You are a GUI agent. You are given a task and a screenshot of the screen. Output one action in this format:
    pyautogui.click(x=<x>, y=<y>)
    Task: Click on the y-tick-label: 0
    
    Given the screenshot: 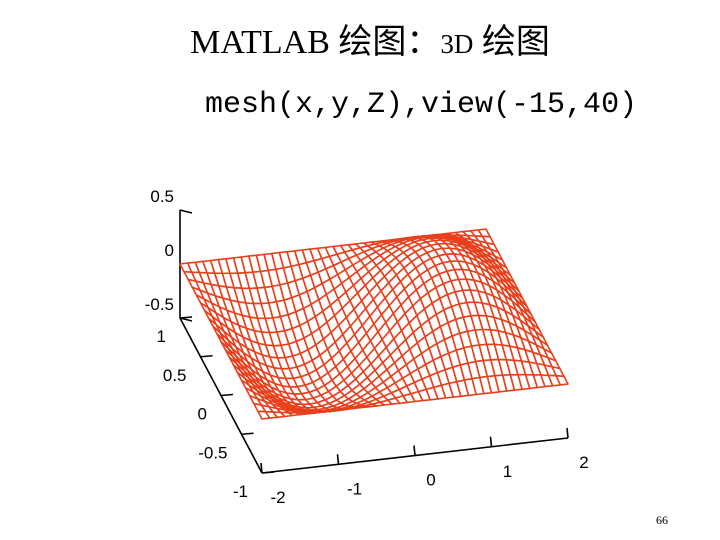 What is the action you would take?
    pyautogui.click(x=202, y=414)
    